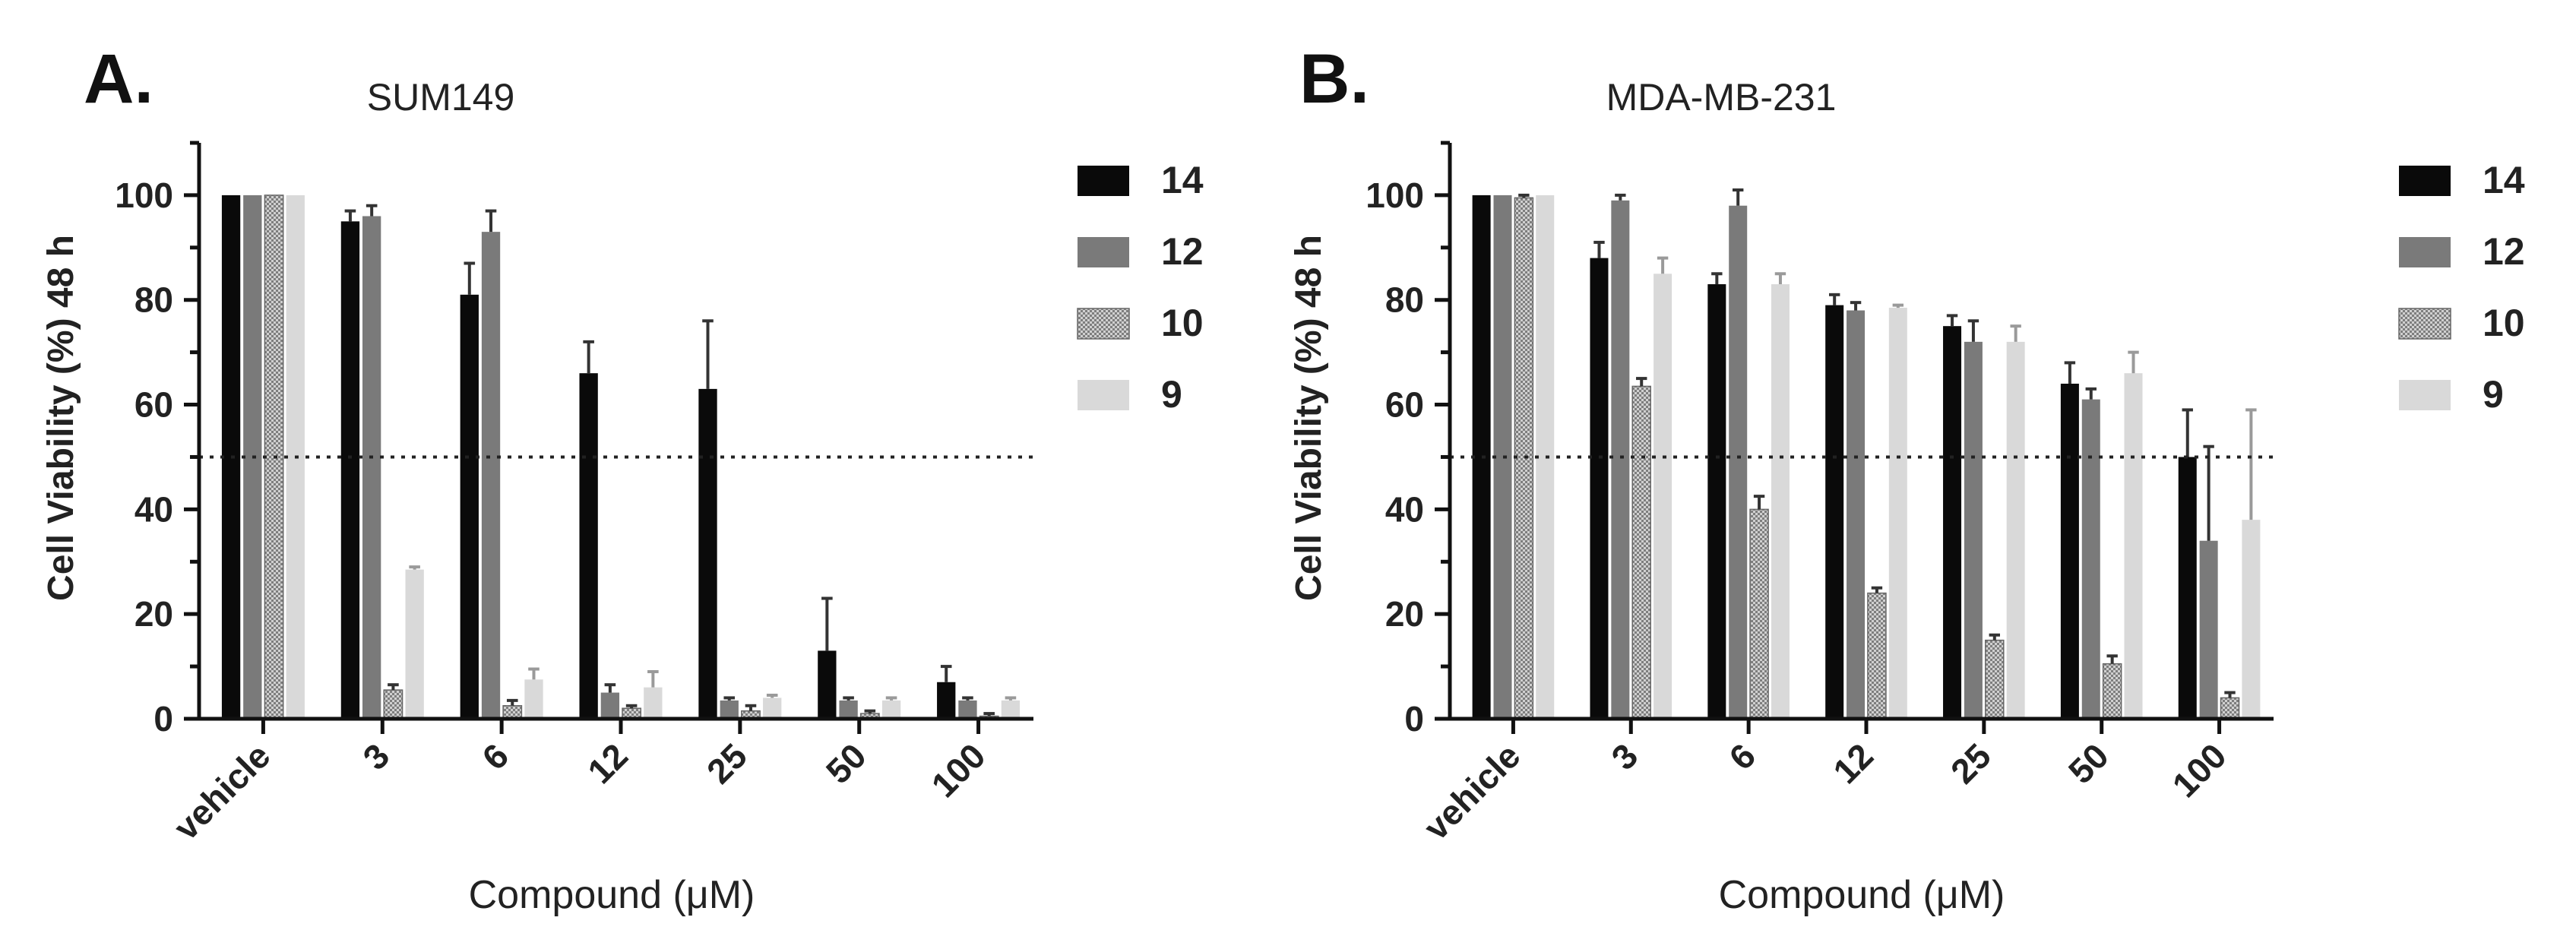 The image size is (2576, 949). I want to click on panel-b-label: B., so click(1334, 79).